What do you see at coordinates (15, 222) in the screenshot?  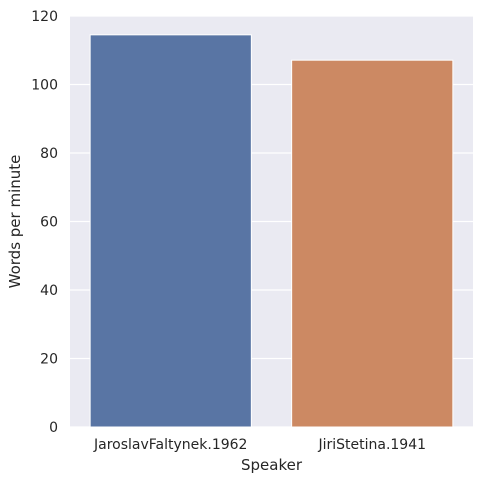 I see `y-axis-label: Words per minute` at bounding box center [15, 222].